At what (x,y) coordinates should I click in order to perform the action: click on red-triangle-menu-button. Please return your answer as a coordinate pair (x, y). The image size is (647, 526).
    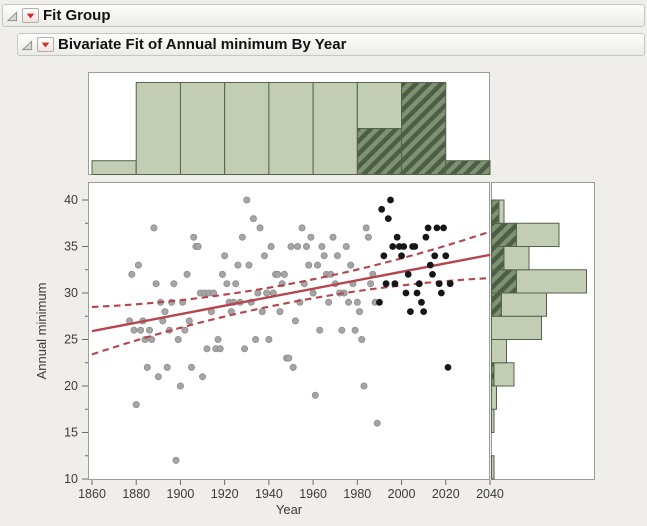
    Looking at the image, I should click on (30, 15).